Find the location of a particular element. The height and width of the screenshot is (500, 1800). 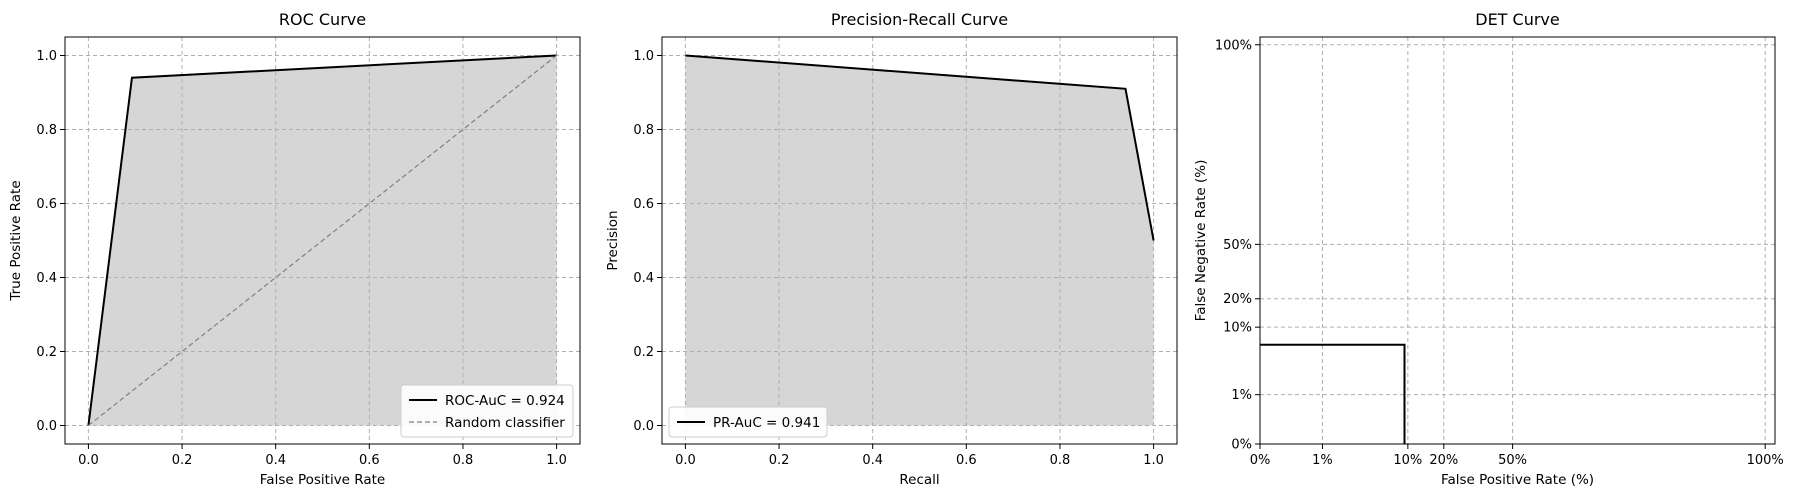

legend: ROC-AuC = 0.924 Random classifier is located at coordinates (487, 411).